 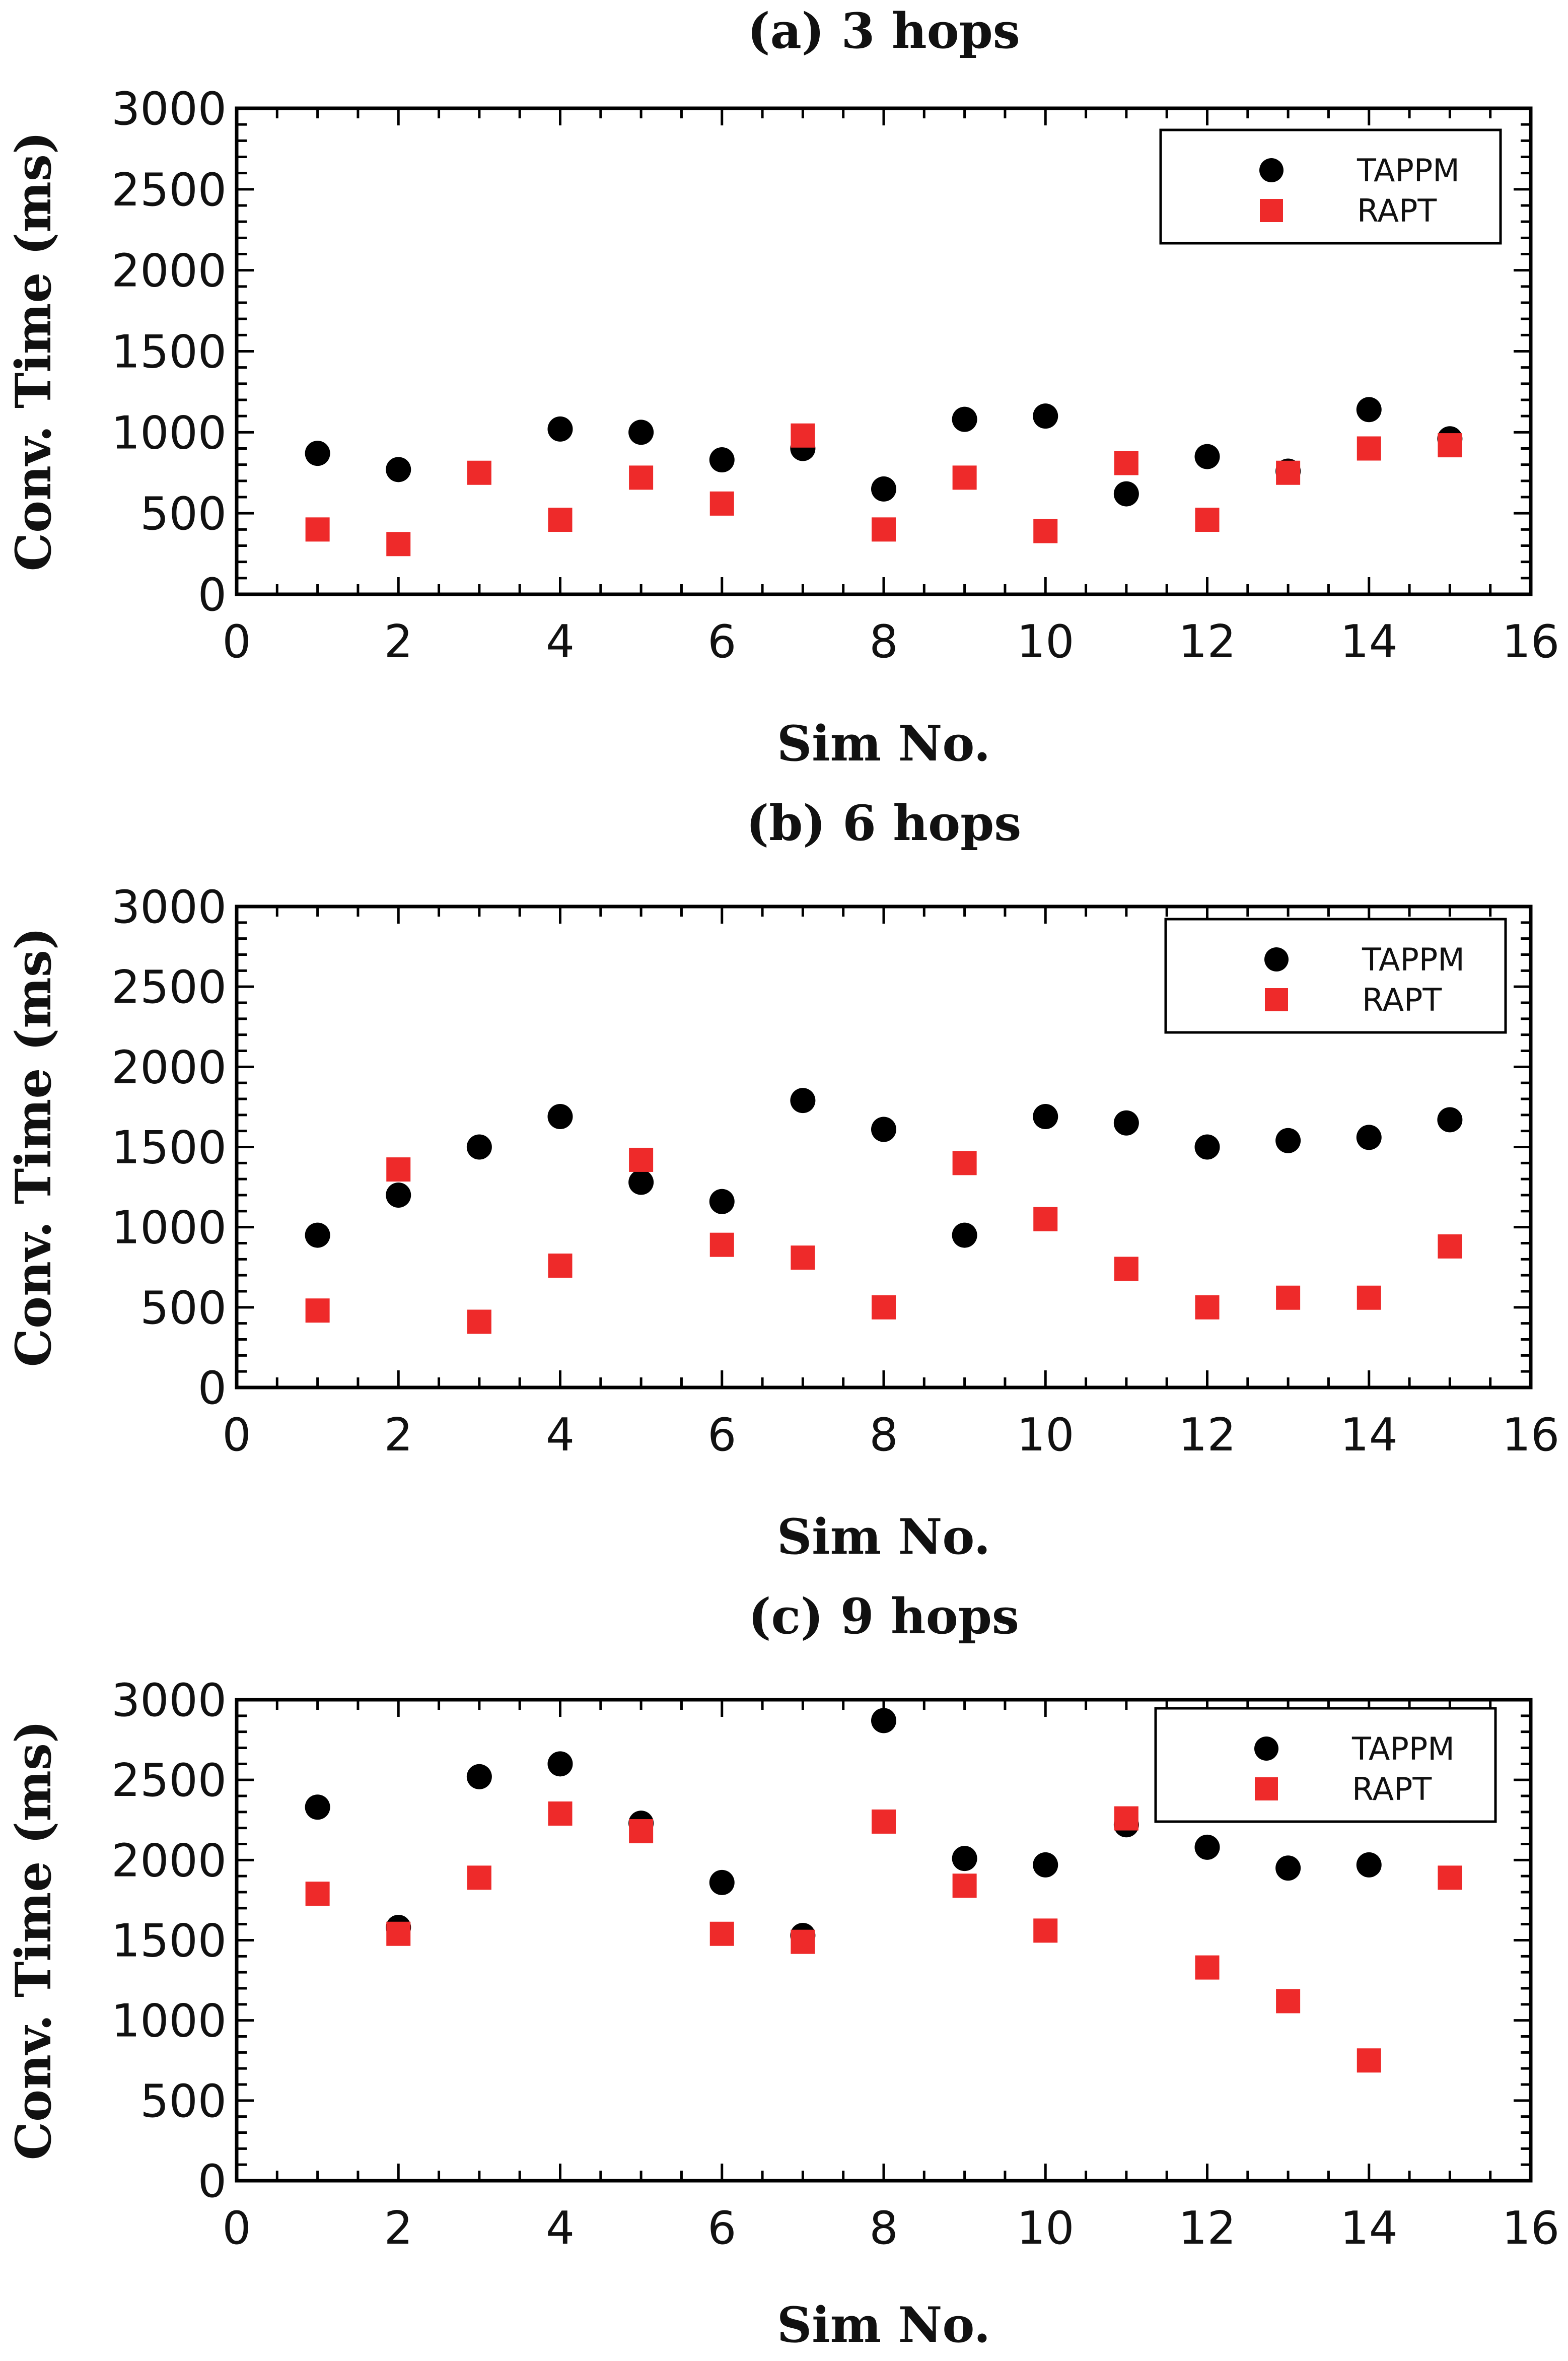 What do you see at coordinates (33, 1940) in the screenshot?
I see `y-axis-label: Conv. Time (ms)` at bounding box center [33, 1940].